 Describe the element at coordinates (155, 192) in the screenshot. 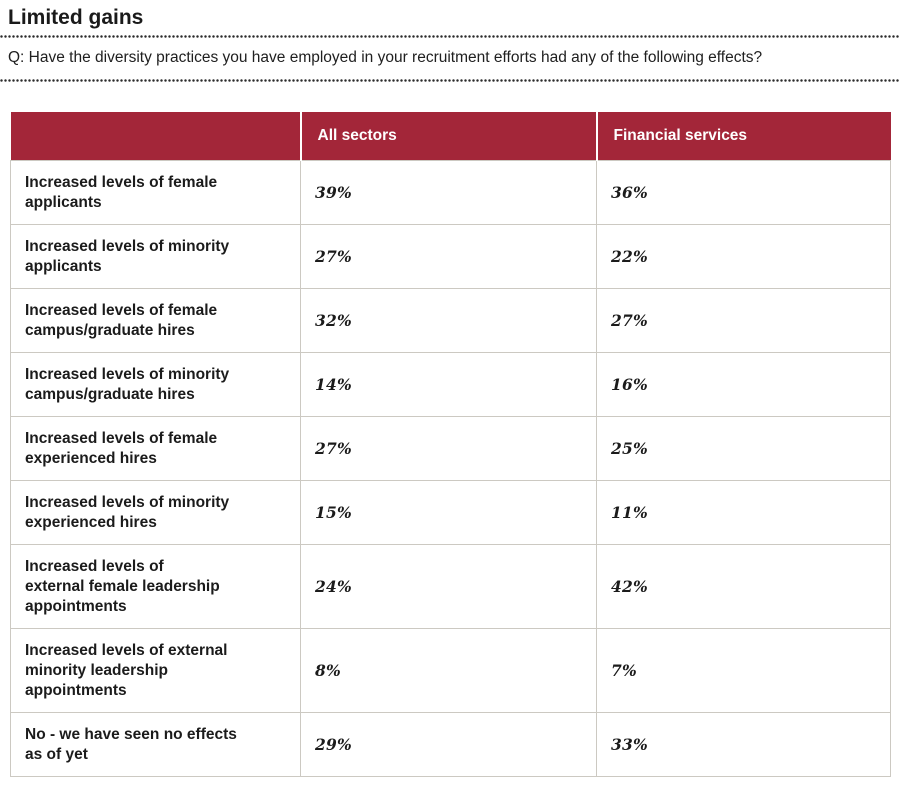

I see `row-label-cell: Increased levels of female applicants` at that location.